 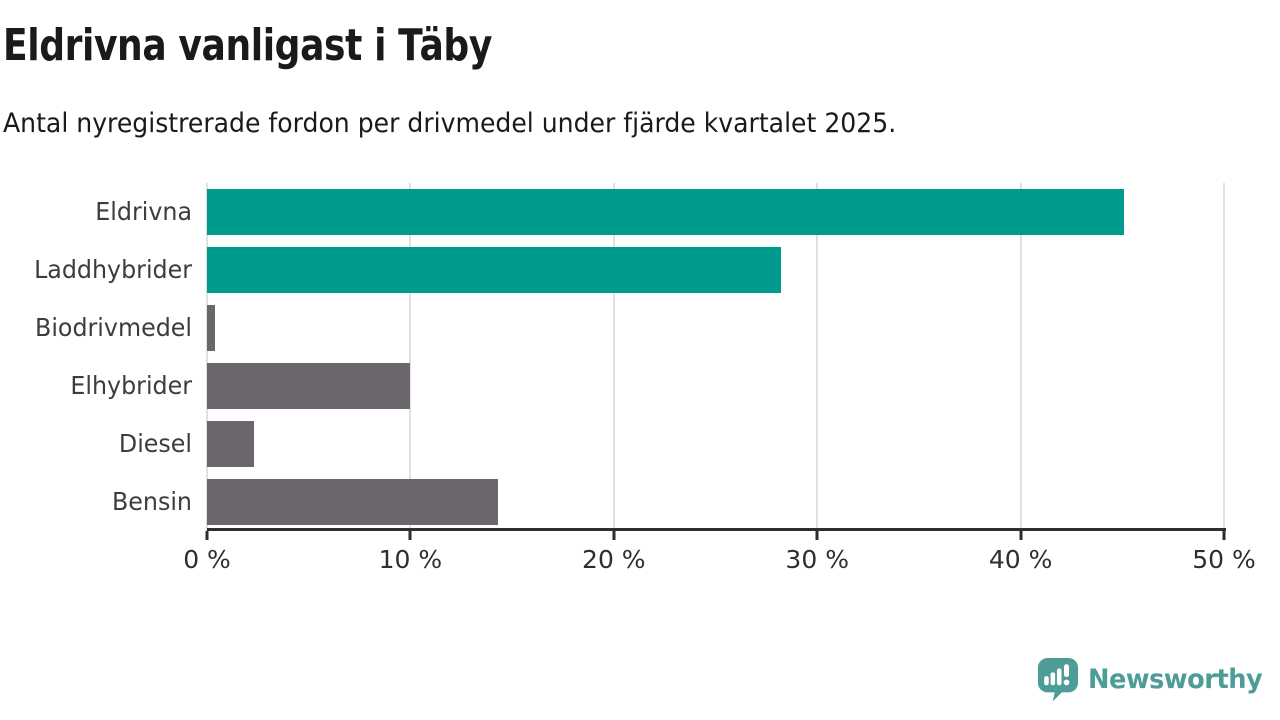 I want to click on bar-laddhybrider, so click(x=494, y=270).